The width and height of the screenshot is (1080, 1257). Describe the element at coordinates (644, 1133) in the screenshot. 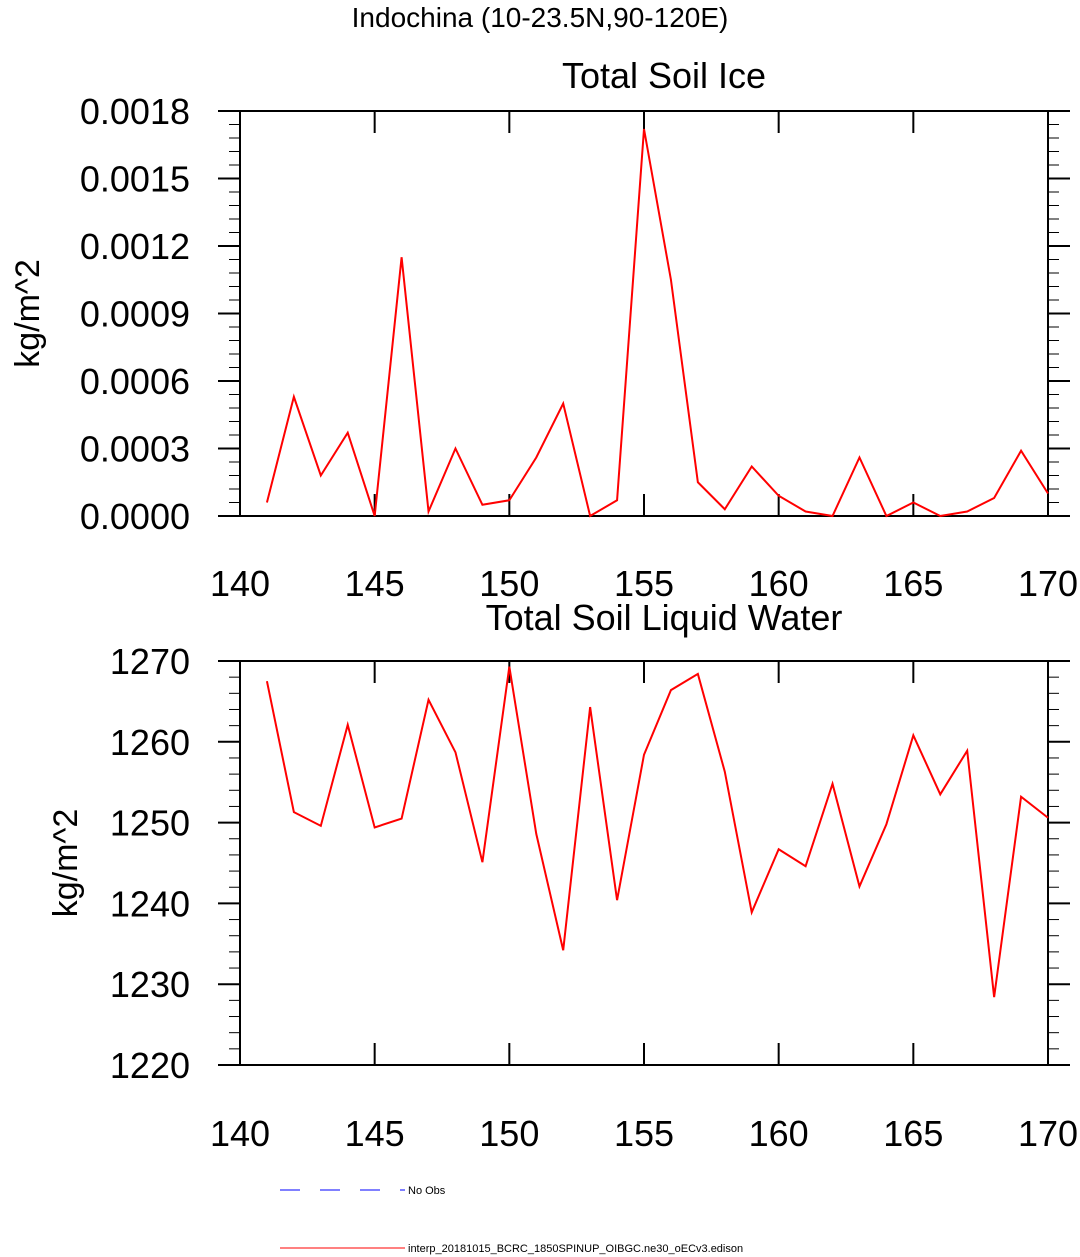

I see `x-tick-label: 155` at that location.